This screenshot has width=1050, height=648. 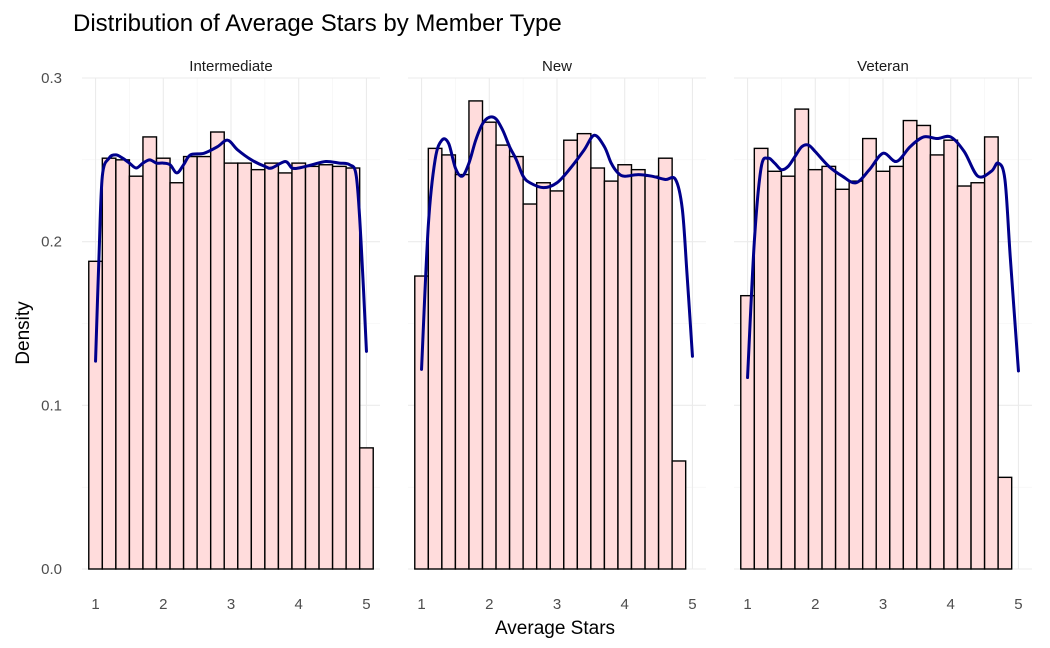 I want to click on facet-label: New, so click(x=557, y=66).